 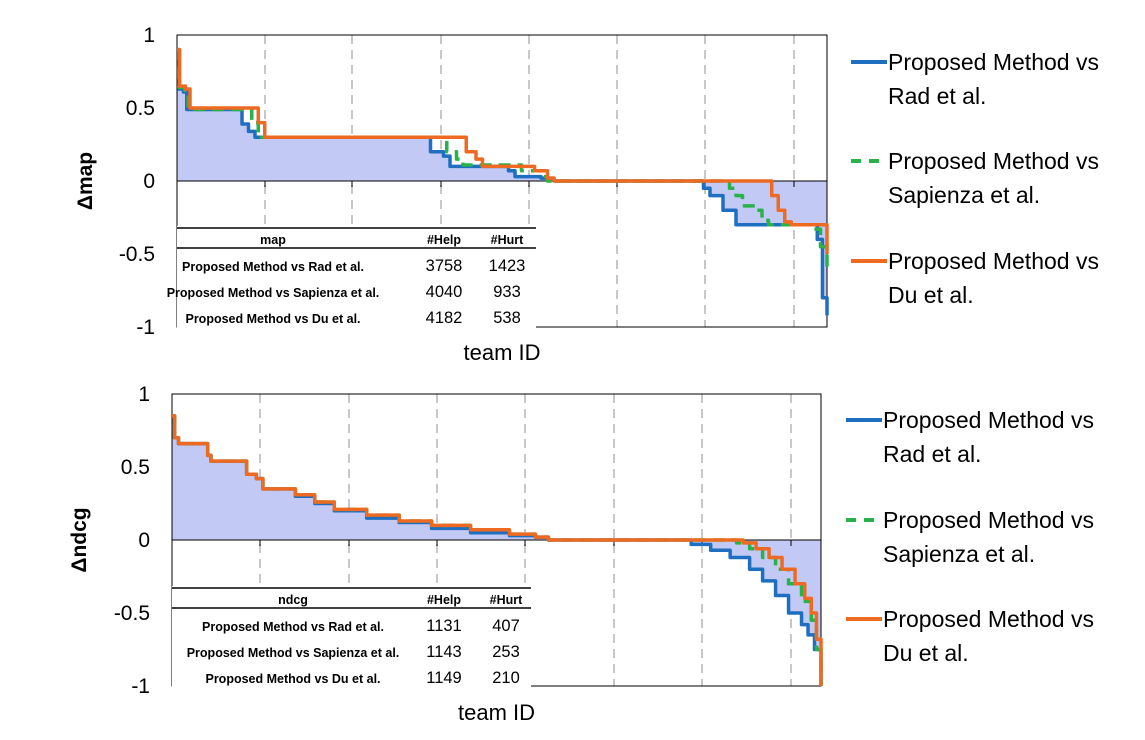 What do you see at coordinates (443, 626) in the screenshot?
I see `table-value-cell: 1131` at bounding box center [443, 626].